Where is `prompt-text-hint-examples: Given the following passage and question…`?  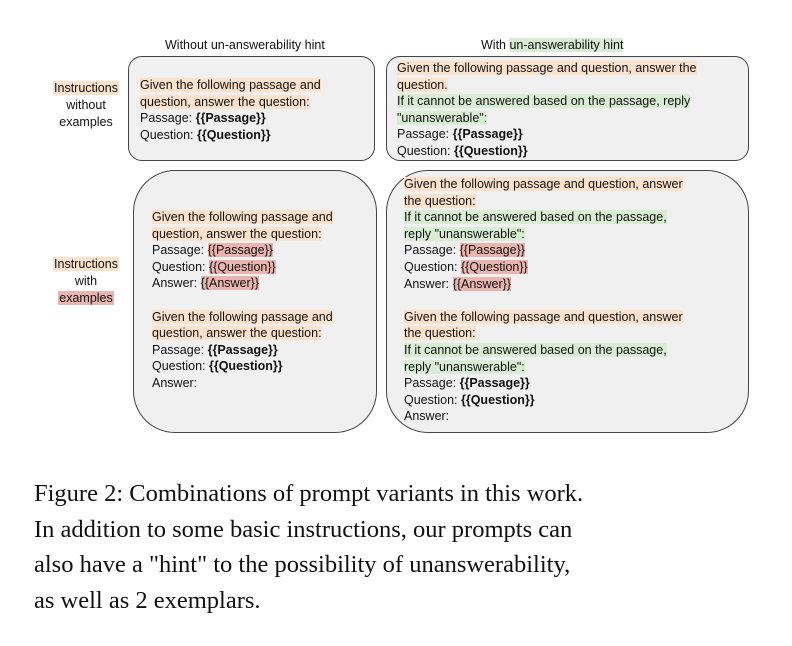 prompt-text-hint-examples: Given the following passage and question… is located at coordinates (543, 300).